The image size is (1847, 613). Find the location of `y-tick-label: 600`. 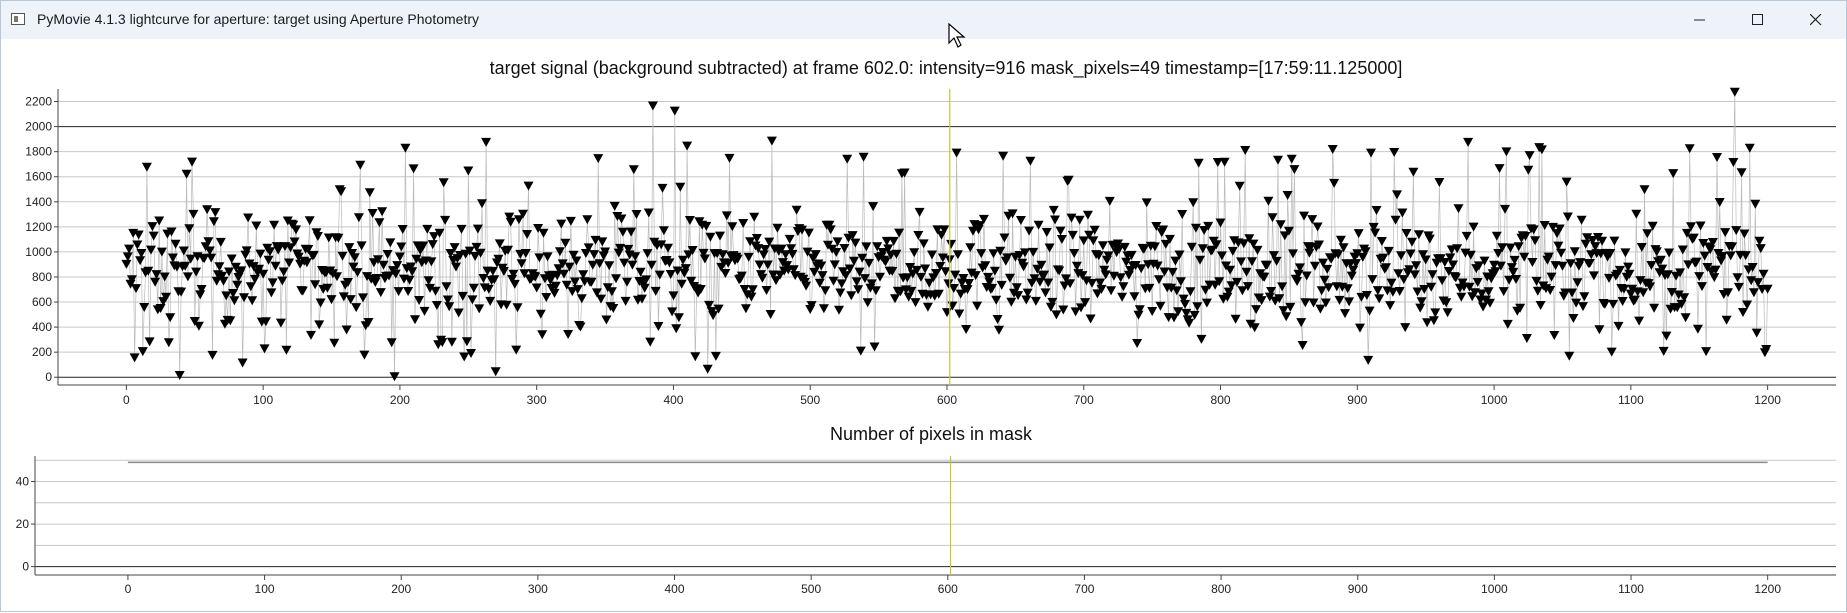

y-tick-label: 600 is located at coordinates (42, 302).